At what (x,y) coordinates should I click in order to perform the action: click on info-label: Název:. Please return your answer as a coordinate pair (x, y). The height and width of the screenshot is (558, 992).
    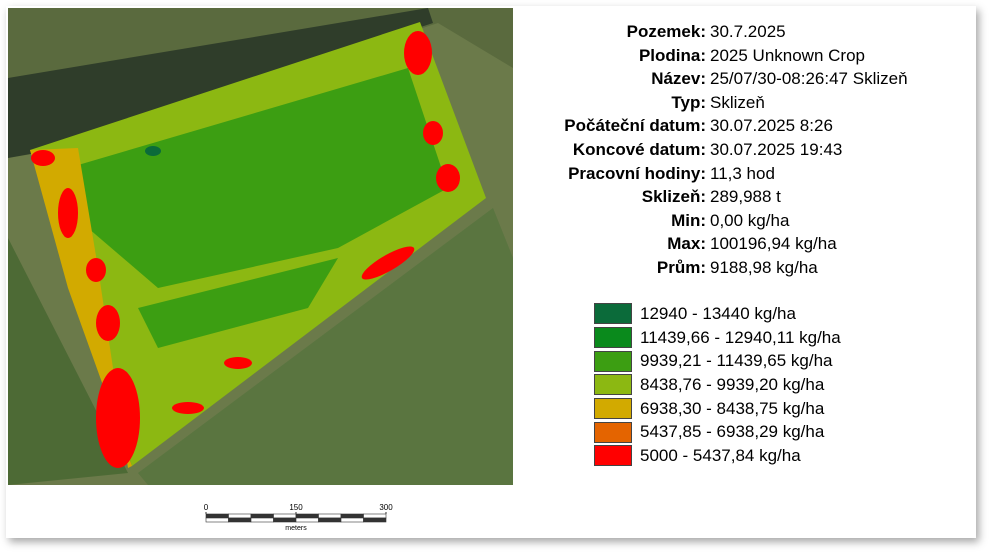
    Looking at the image, I should click on (678, 79).